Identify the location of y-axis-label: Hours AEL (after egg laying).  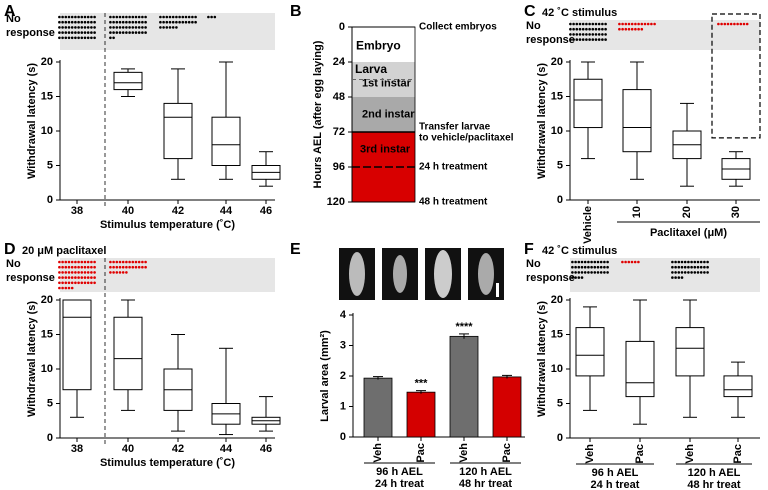
(318, 114).